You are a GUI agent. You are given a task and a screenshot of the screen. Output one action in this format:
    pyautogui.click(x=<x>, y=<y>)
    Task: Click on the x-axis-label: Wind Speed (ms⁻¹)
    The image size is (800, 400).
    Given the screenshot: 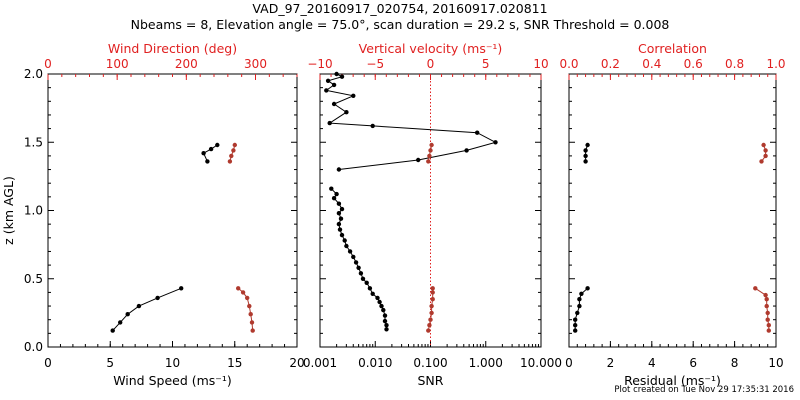 What is the action you would take?
    pyautogui.click(x=172, y=380)
    